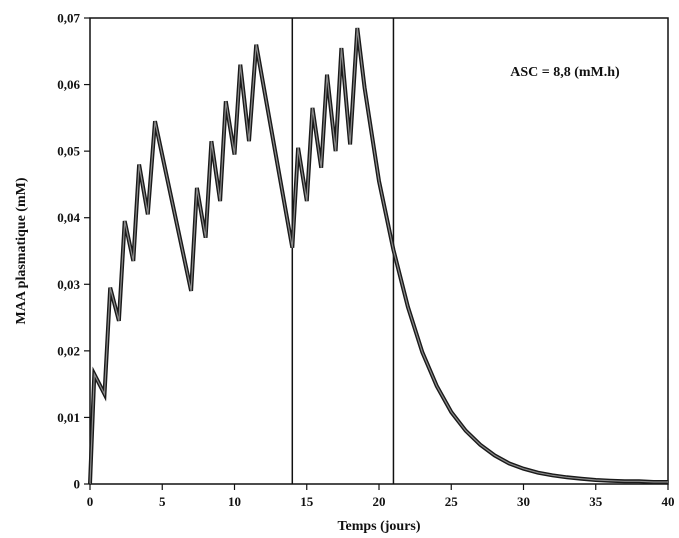  I want to click on y-tick-label: 0,02, so click(68, 350).